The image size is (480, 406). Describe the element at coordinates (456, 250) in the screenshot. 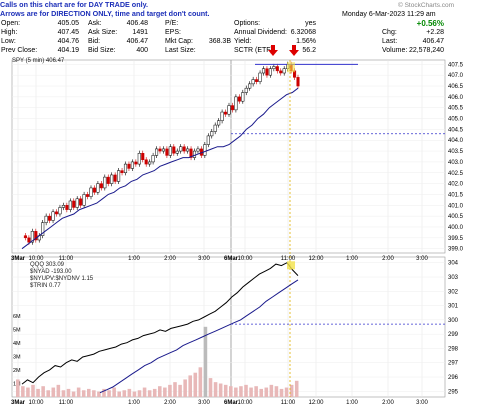

I see `upper-y-tick-label: 399.0` at that location.